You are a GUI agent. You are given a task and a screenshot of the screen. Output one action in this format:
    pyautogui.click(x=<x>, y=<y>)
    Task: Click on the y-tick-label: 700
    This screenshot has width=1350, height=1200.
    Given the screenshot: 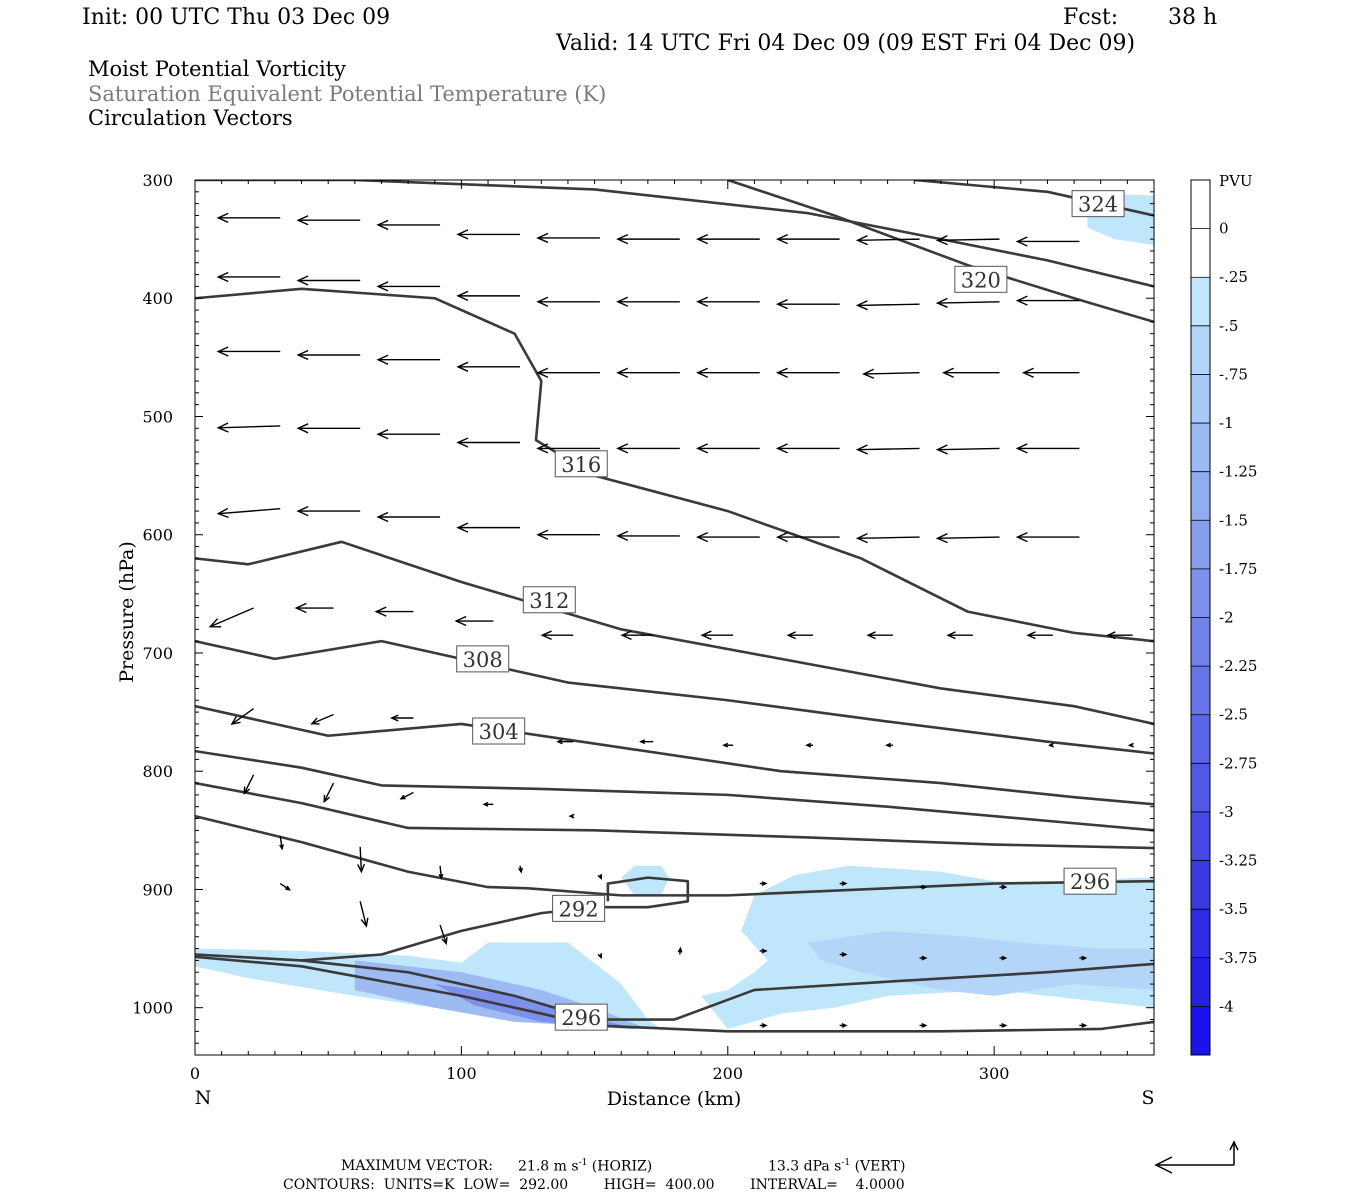 What is the action you would take?
    pyautogui.click(x=157, y=653)
    